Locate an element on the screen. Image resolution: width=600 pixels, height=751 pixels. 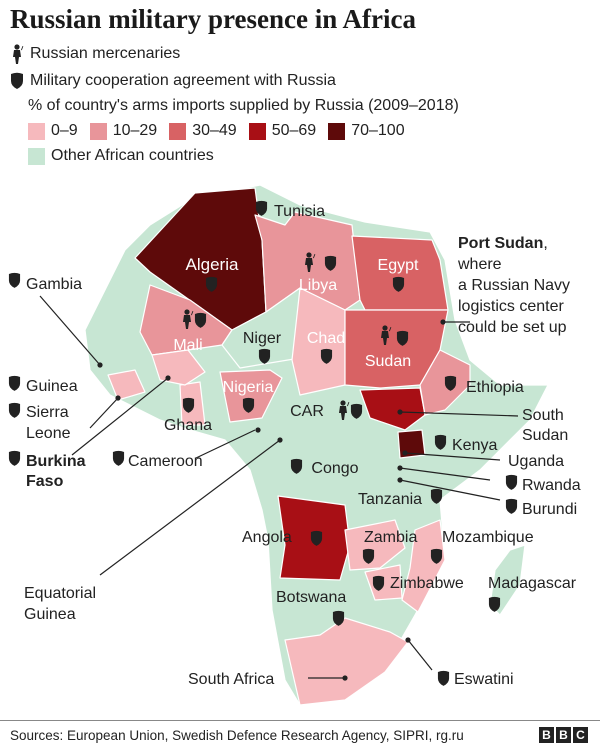
label-tunisia: Tunisia is located at coordinates (299, 211).